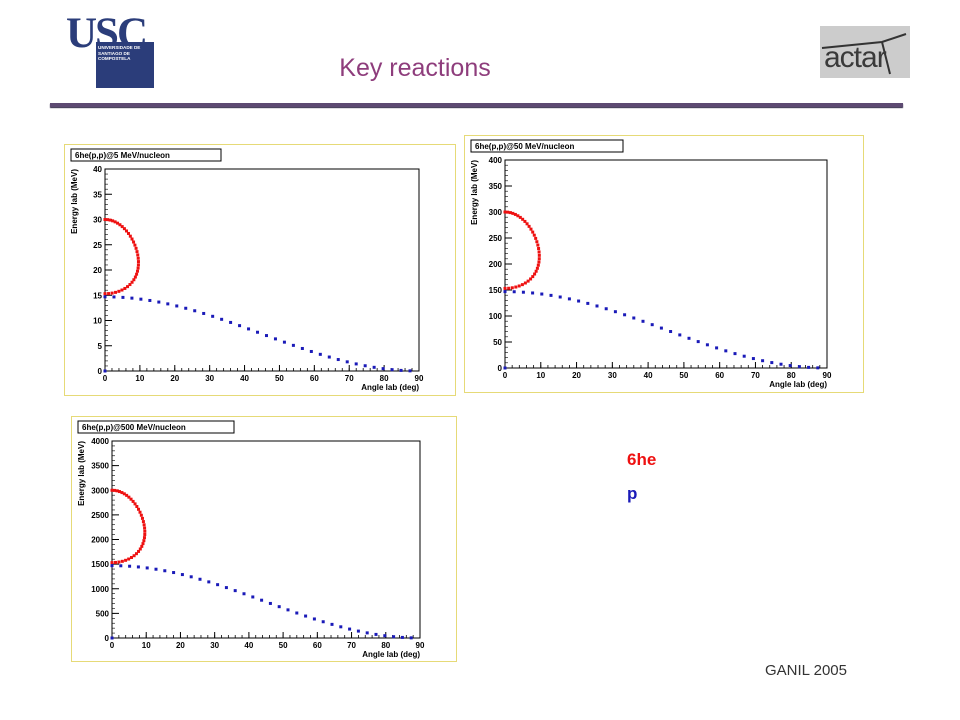  Describe the element at coordinates (100, 466) in the screenshot. I see `y-tick-label: 3500` at that location.